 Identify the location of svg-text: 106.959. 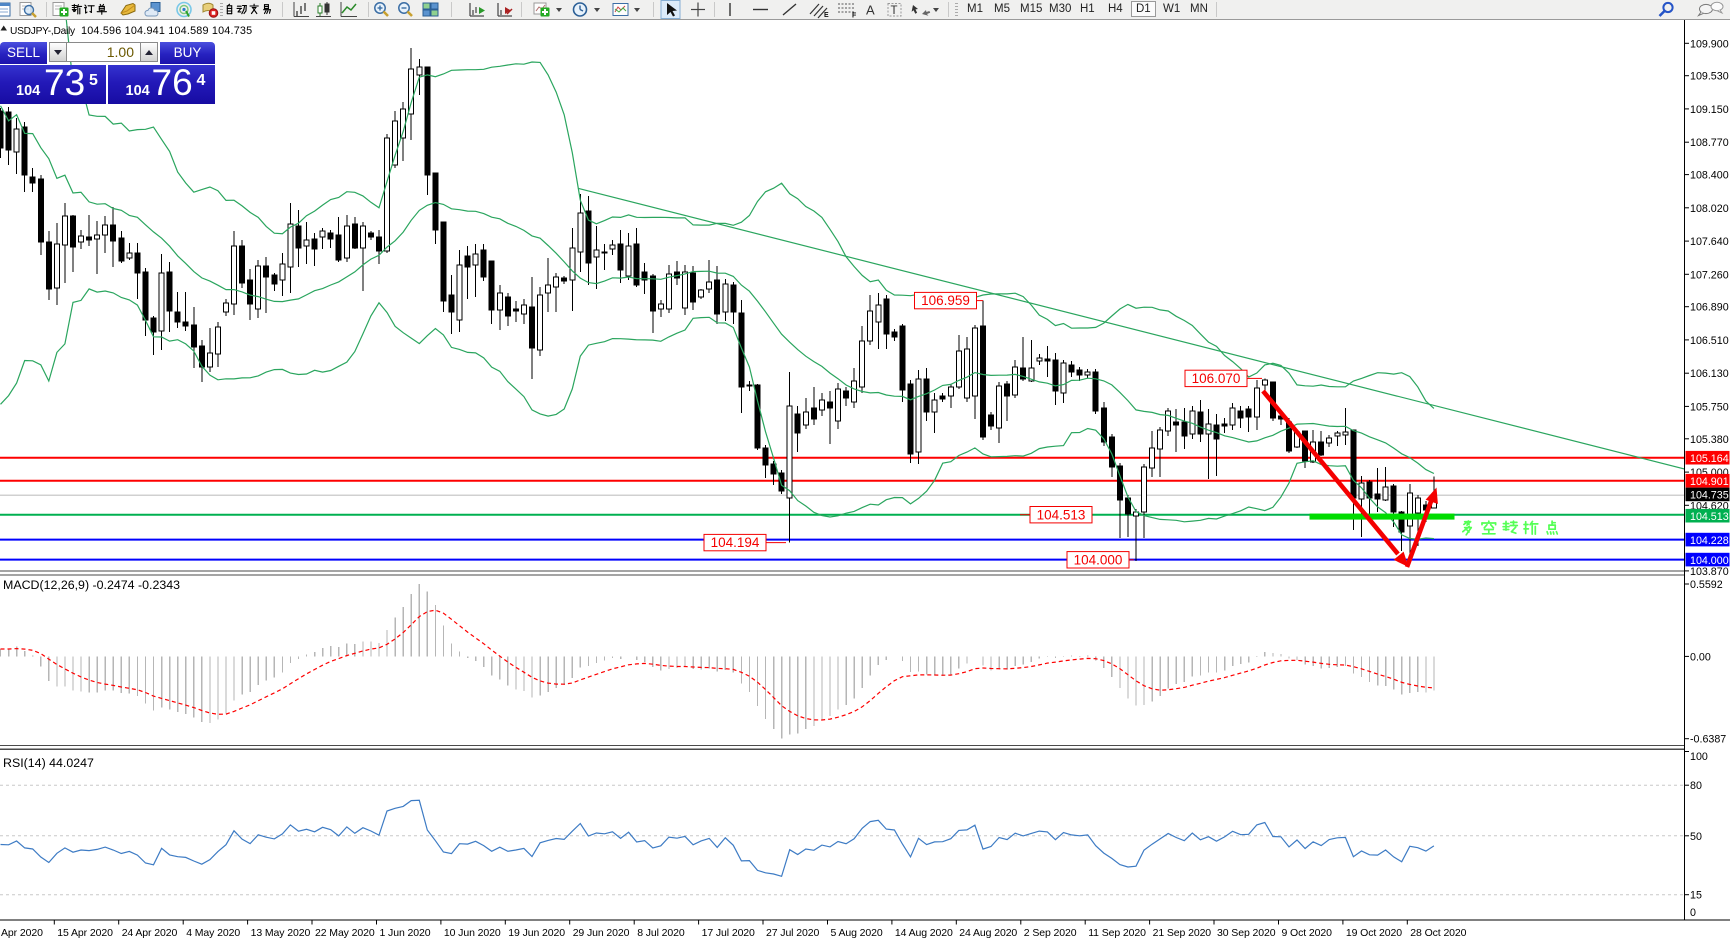
(945, 300).